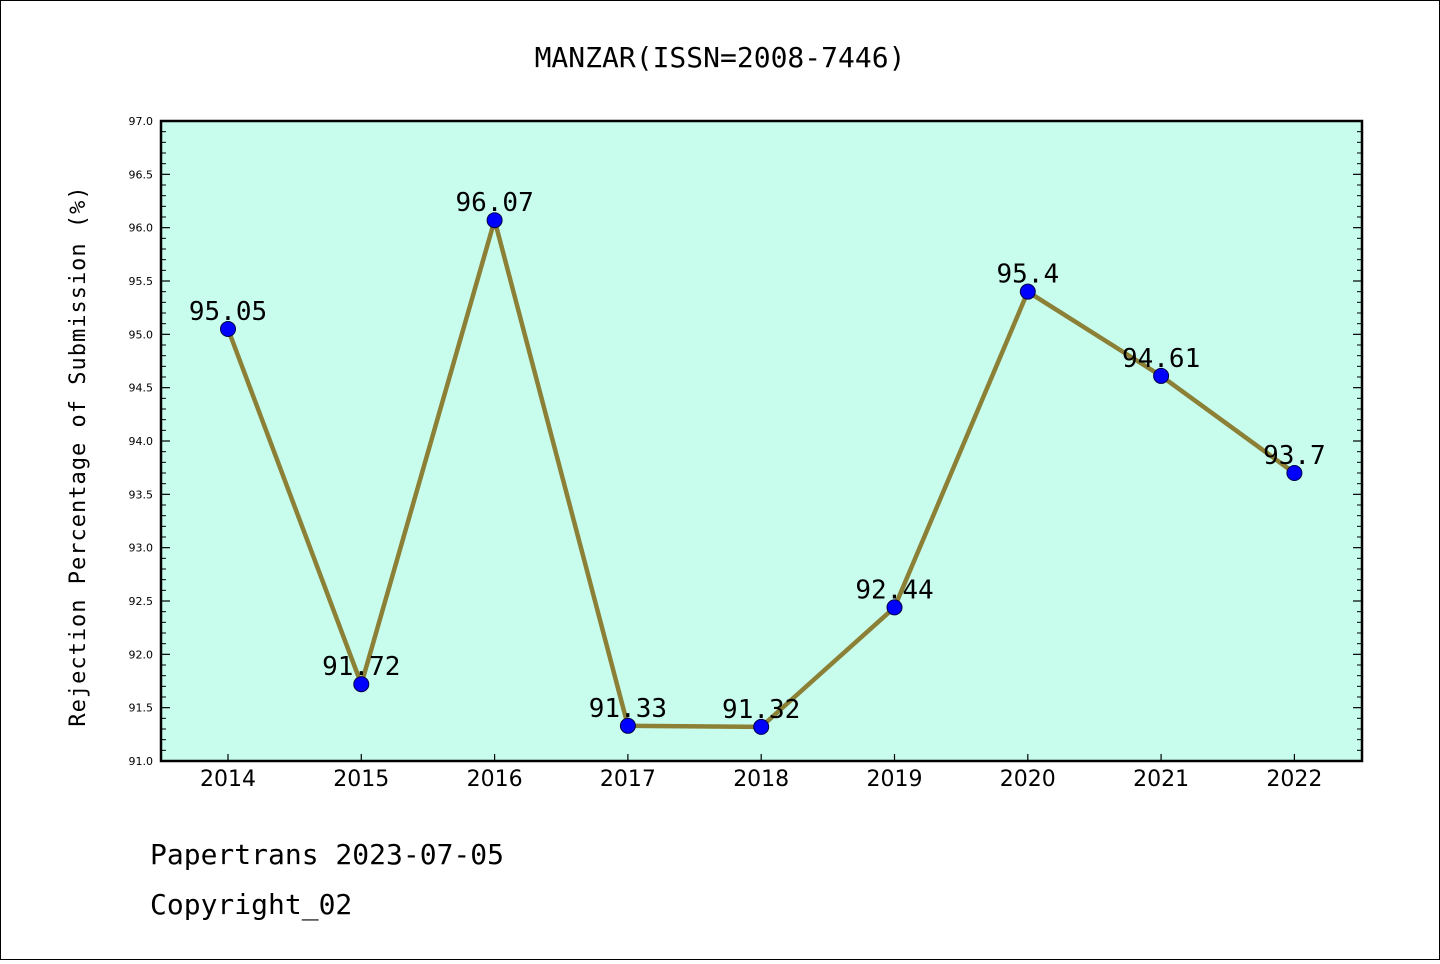 Image resolution: width=1440 pixels, height=964 pixels. Describe the element at coordinates (141, 174) in the screenshot. I see `y-tick-label: 96.5` at that location.